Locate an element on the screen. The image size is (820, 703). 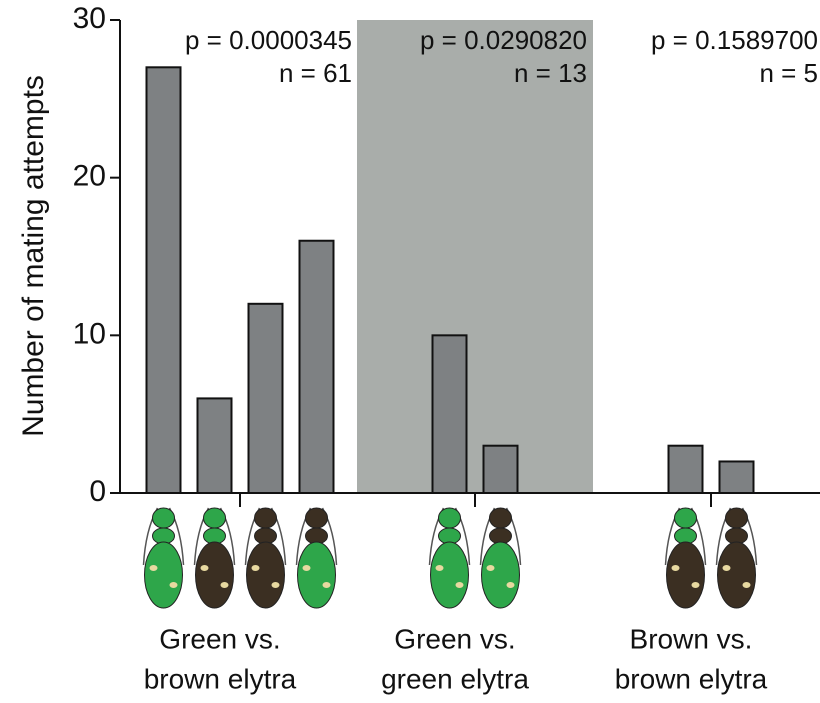
p-value: p = 0.0290820 is located at coordinates (503, 40).